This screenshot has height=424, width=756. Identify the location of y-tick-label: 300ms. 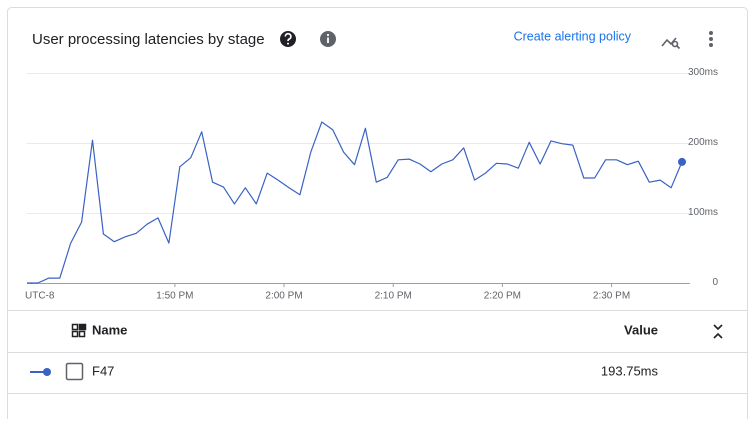
(703, 72).